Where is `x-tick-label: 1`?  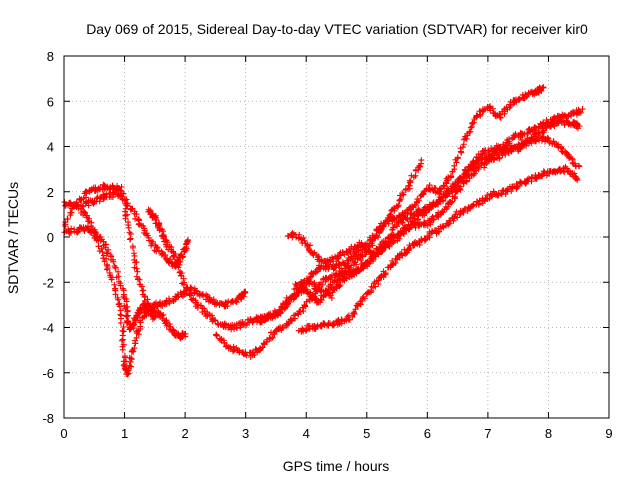
x-tick-label: 1 is located at coordinates (124, 433).